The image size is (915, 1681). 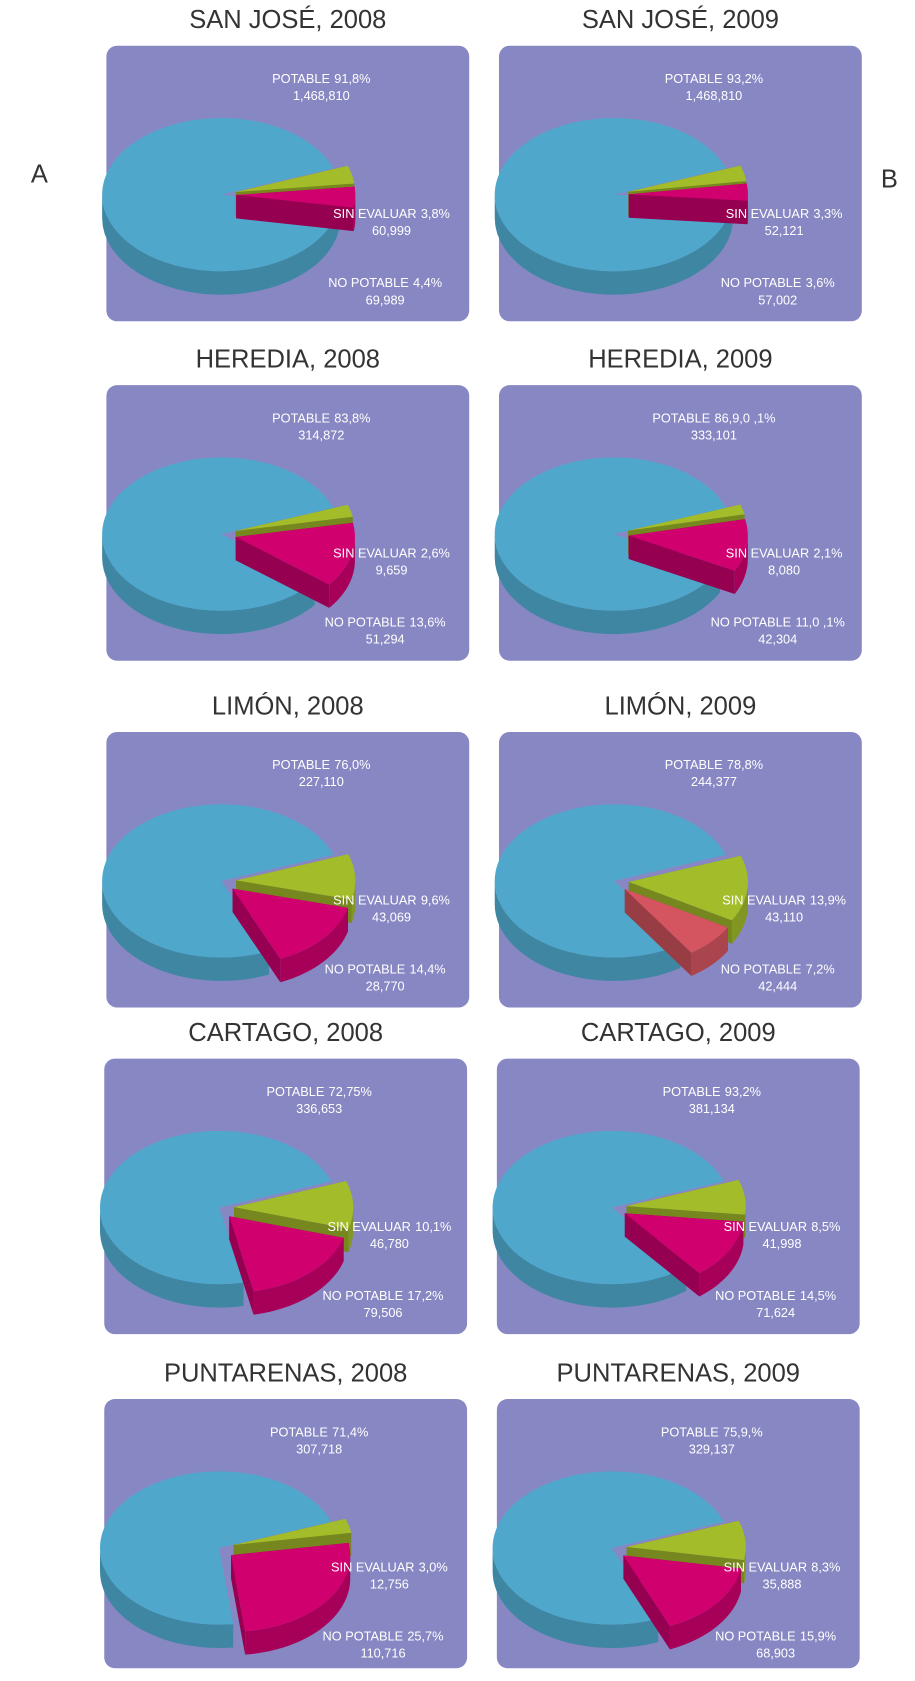 What do you see at coordinates (714, 781) in the screenshot?
I see `count-label: 244,377` at bounding box center [714, 781].